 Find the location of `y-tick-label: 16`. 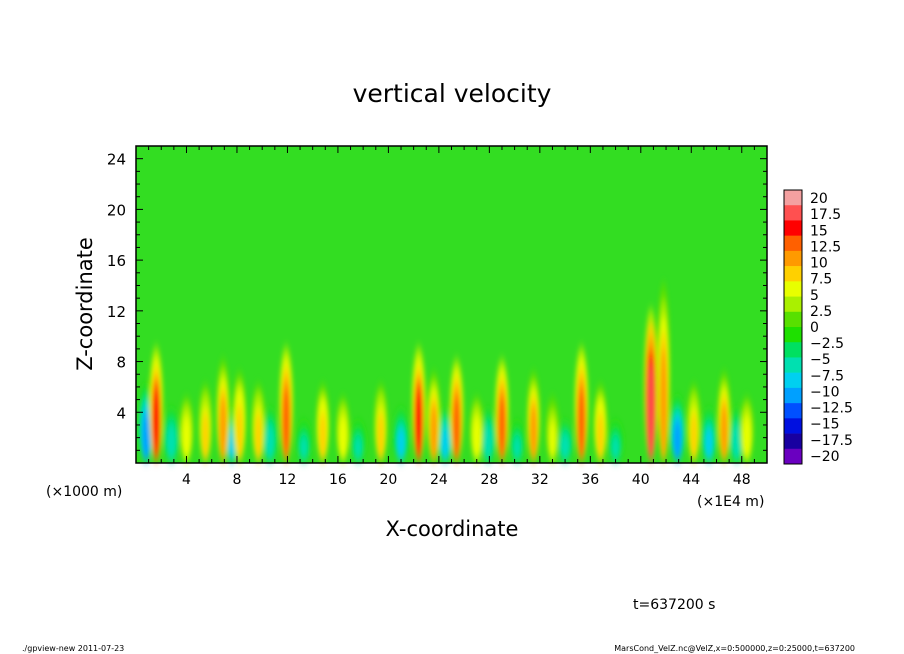

y-tick-label: 16 is located at coordinates (116, 261).